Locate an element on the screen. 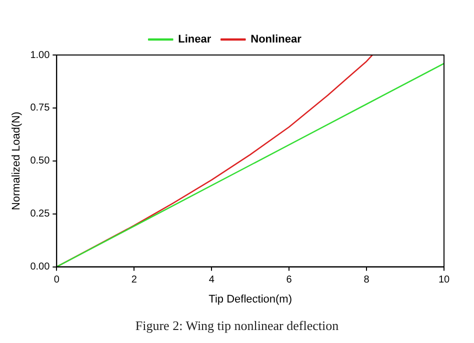  x-tick-label: 10 is located at coordinates (444, 280).